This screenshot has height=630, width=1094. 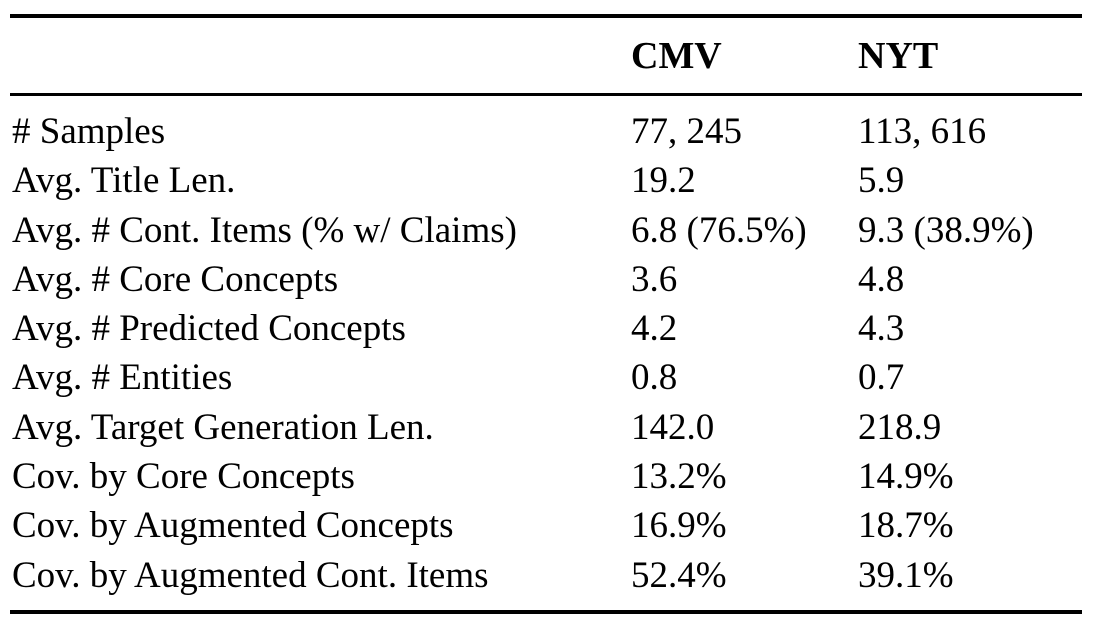 I want to click on row-label: Avg. # Cont. Items (% w/ Claims), so click(x=264, y=230).